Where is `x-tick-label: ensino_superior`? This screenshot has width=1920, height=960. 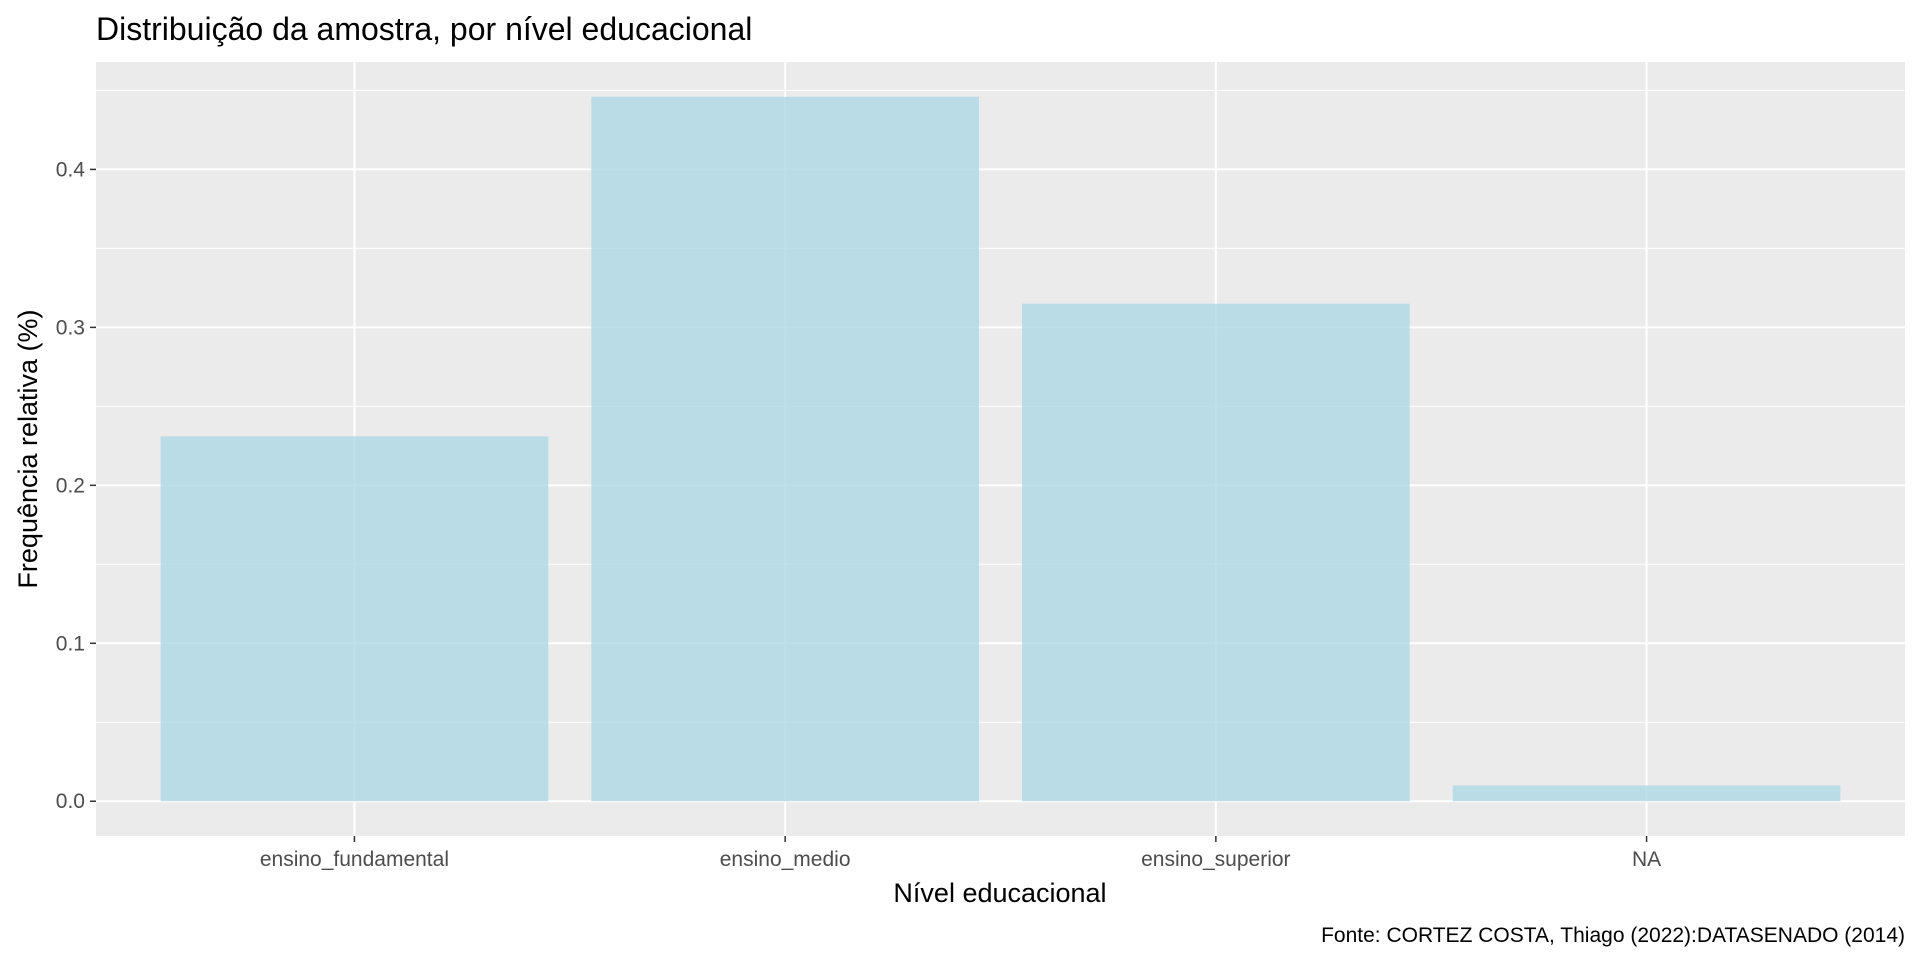 x-tick-label: ensino_superior is located at coordinates (1215, 859).